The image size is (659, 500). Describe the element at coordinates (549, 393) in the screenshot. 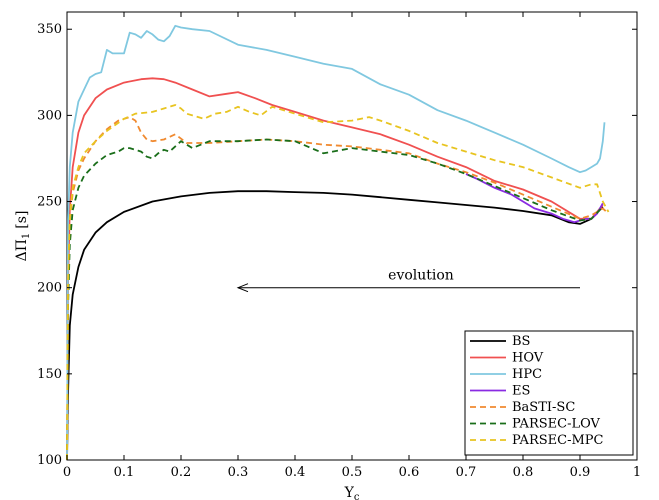

I see `legend-box` at that location.